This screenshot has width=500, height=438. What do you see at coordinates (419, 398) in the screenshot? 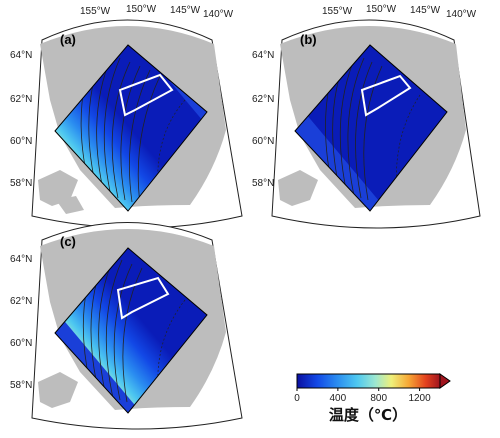
I see `colorbar-tick-label: 1200` at bounding box center [419, 398].